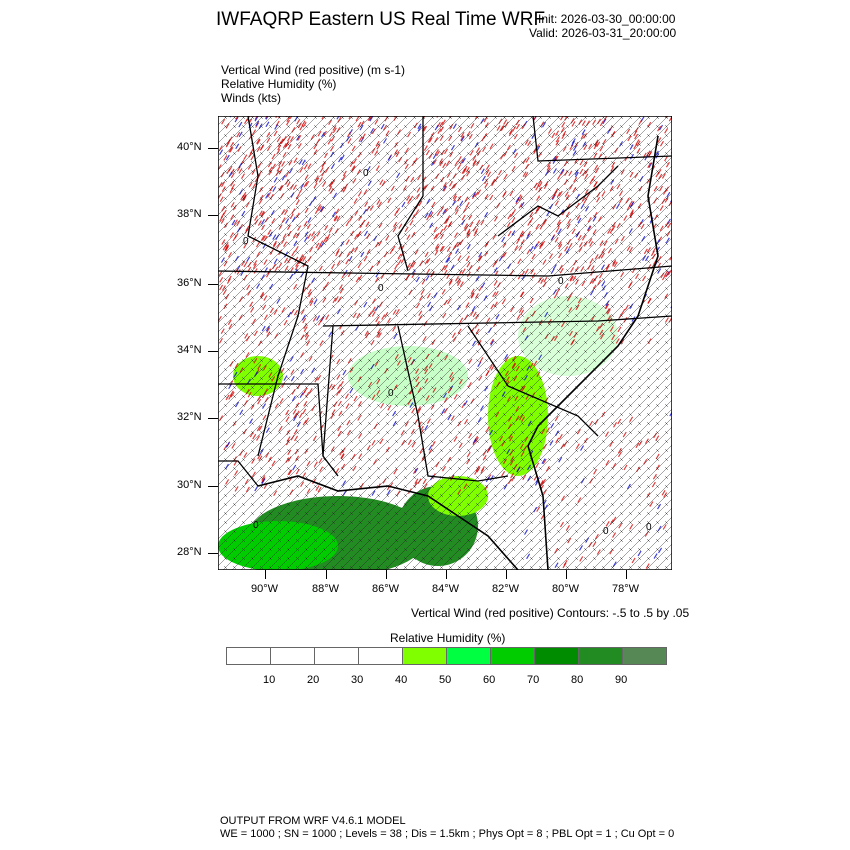 This screenshot has height=850, width=850. What do you see at coordinates (506, 589) in the screenshot?
I see `lon-tick-label: 82°W` at bounding box center [506, 589].